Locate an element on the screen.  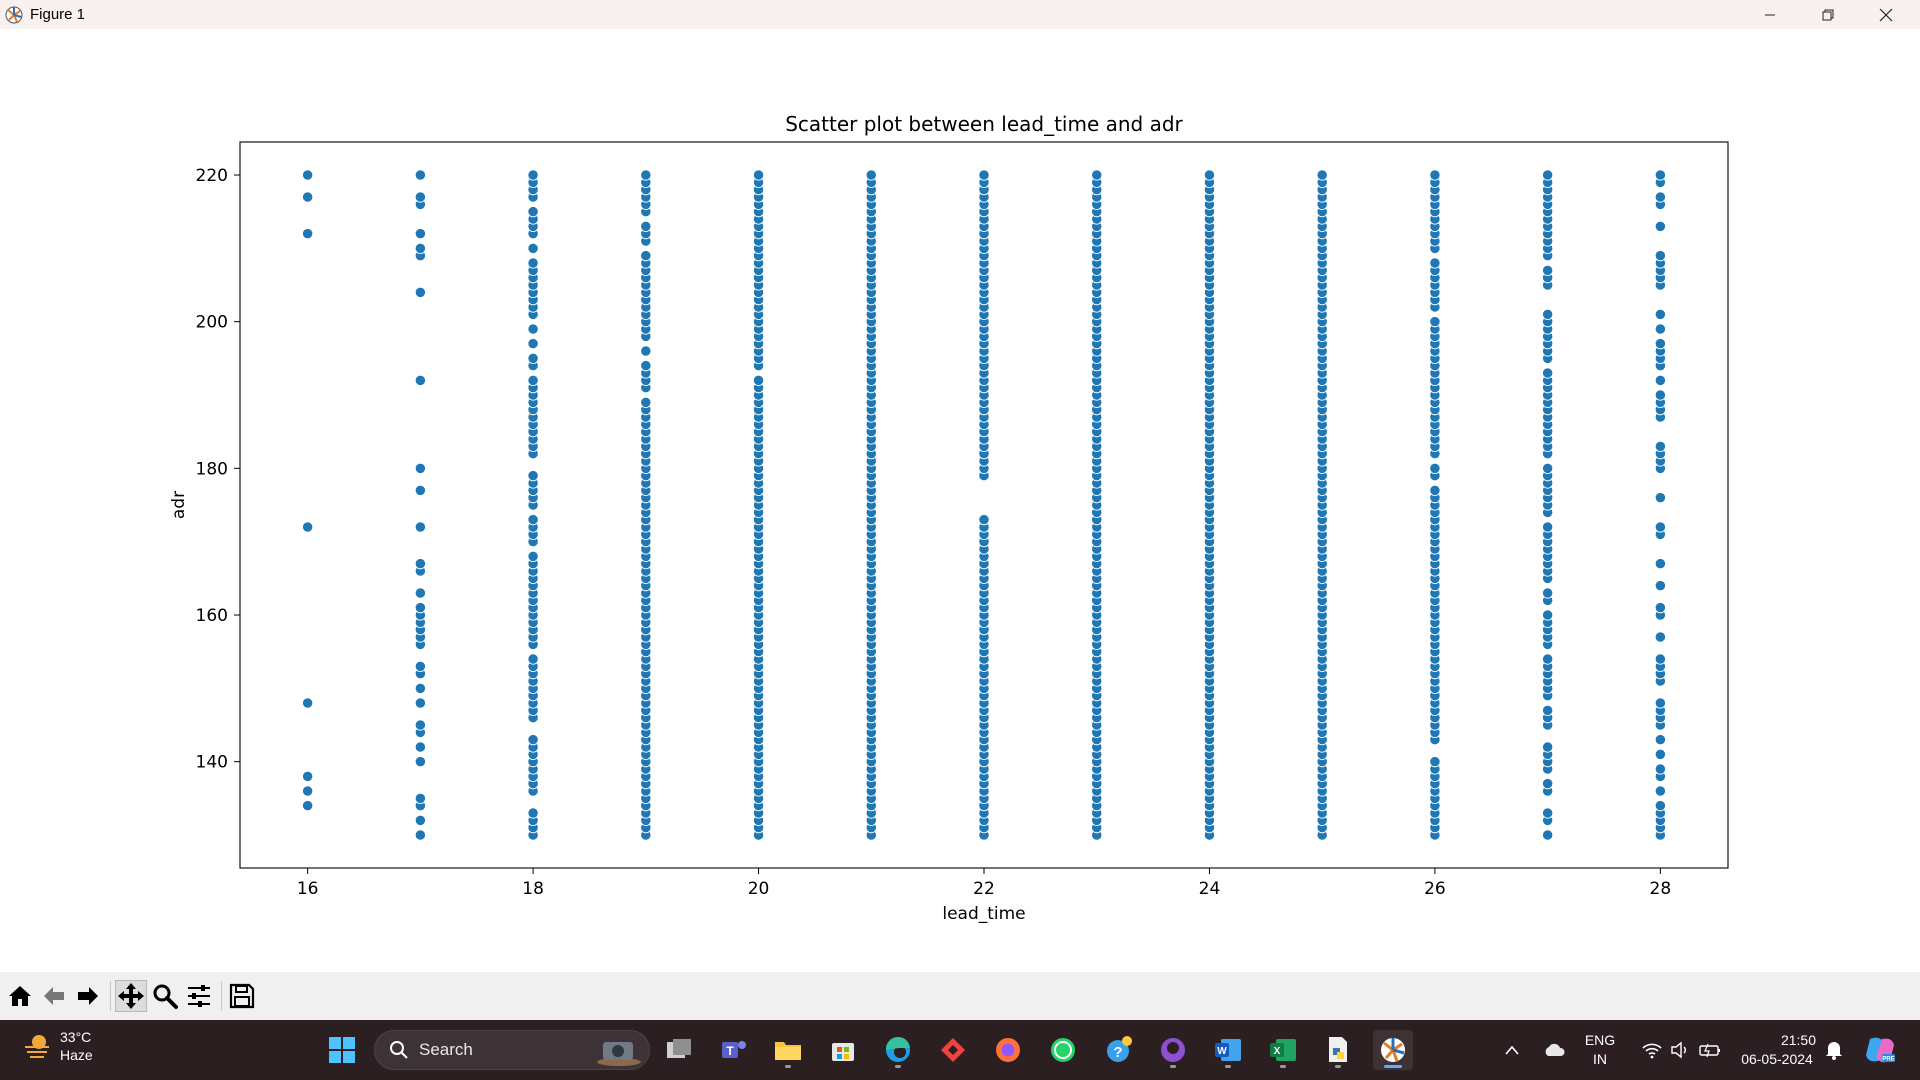
anydesk-icon is located at coordinates (953, 1050).